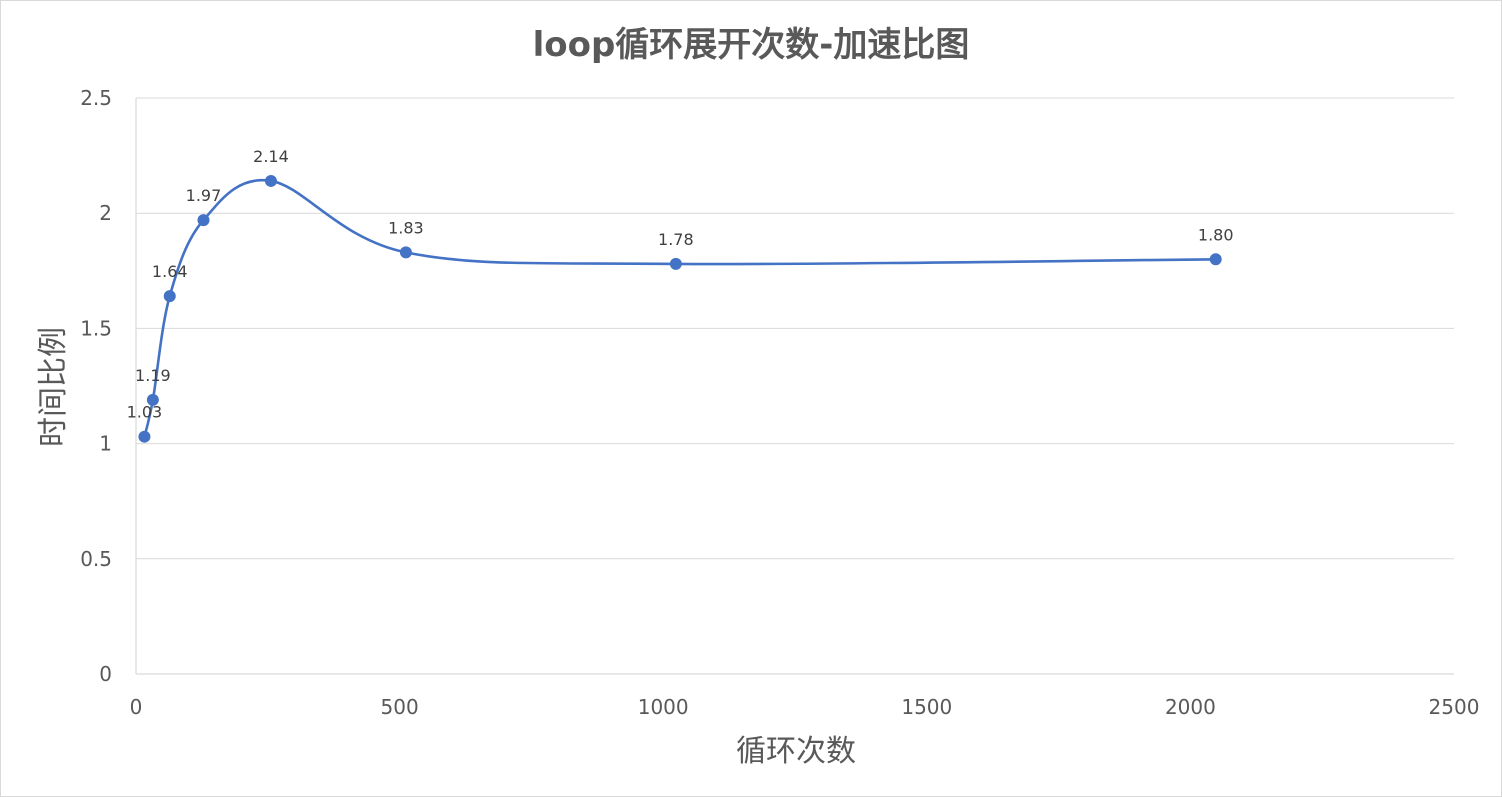  What do you see at coordinates (145, 412) in the screenshot?
I see `data-label: 1.03` at bounding box center [145, 412].